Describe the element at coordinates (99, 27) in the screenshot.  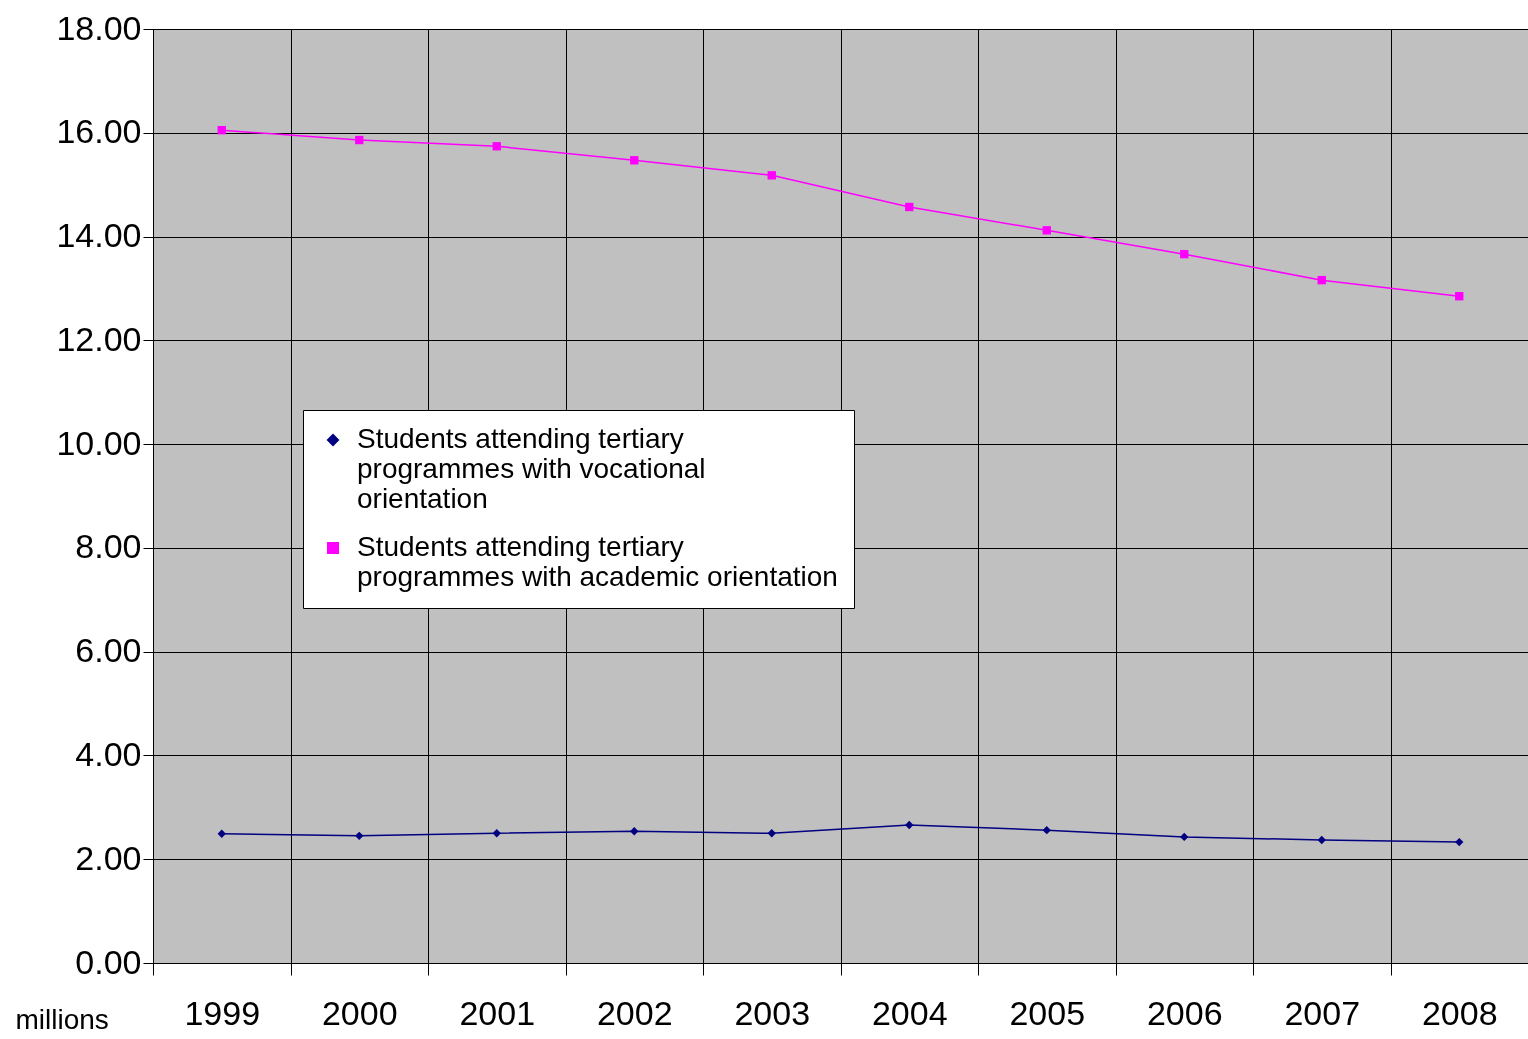
I see `y-tick-label: 18.00` at that location.